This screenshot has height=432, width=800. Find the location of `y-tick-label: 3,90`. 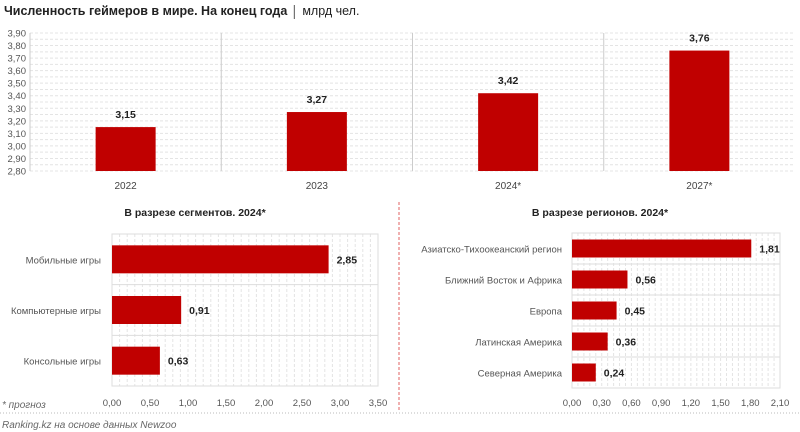

y-tick-label: 3,90 is located at coordinates (17, 34).